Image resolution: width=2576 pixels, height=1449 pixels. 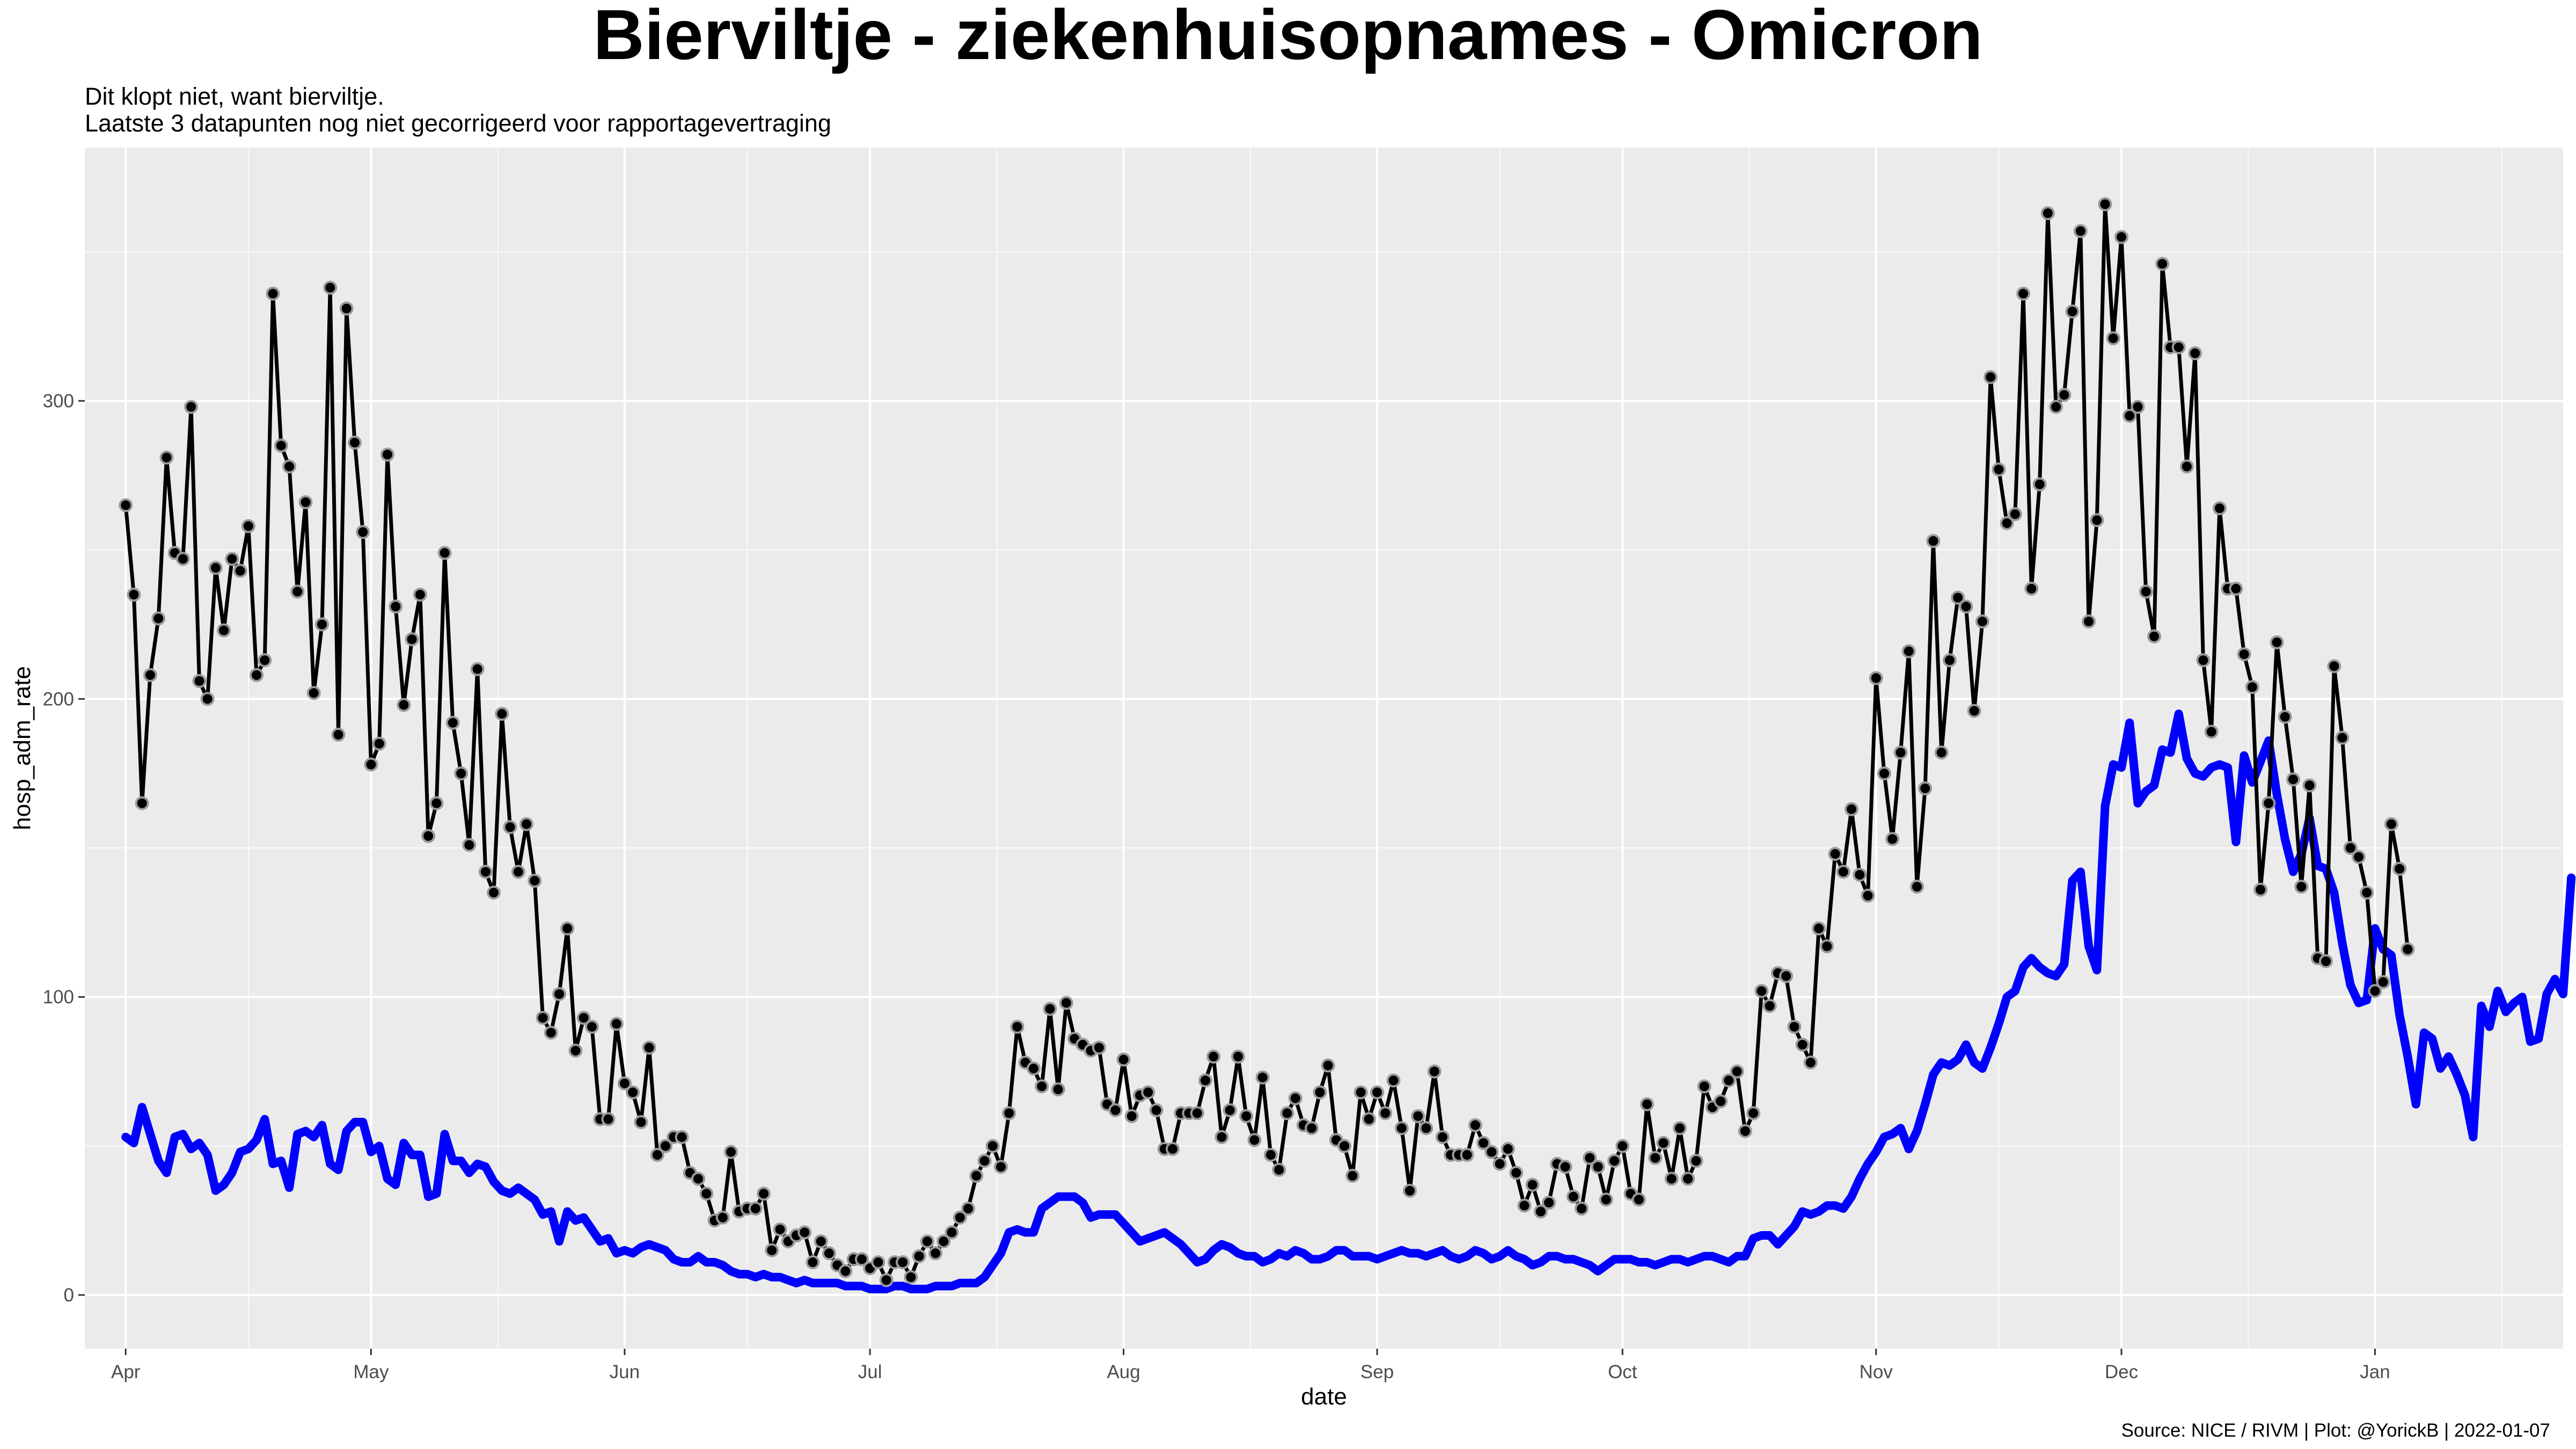 What do you see at coordinates (1876, 1372) in the screenshot?
I see `x-tick-label: Nov` at bounding box center [1876, 1372].